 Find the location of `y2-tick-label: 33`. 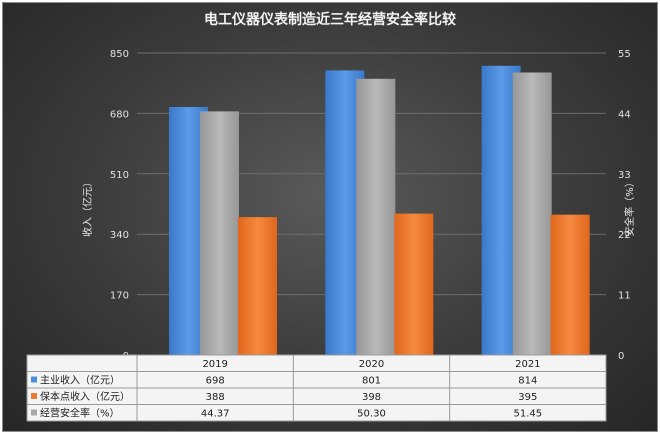

y2-tick-label: 33 is located at coordinates (624, 175).